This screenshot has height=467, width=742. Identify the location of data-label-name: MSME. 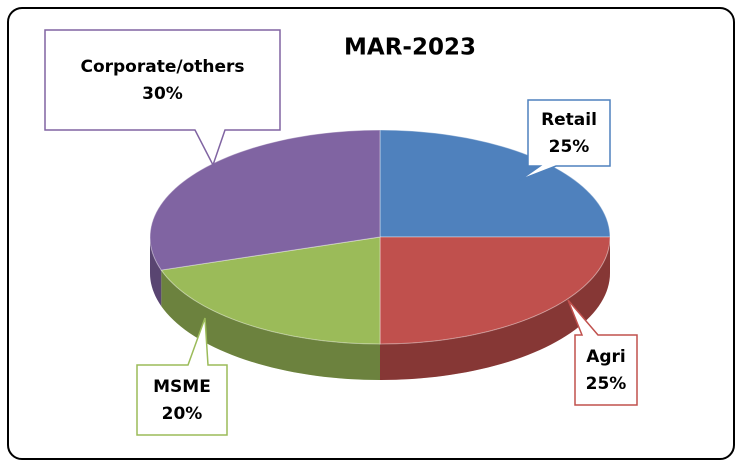
(182, 387).